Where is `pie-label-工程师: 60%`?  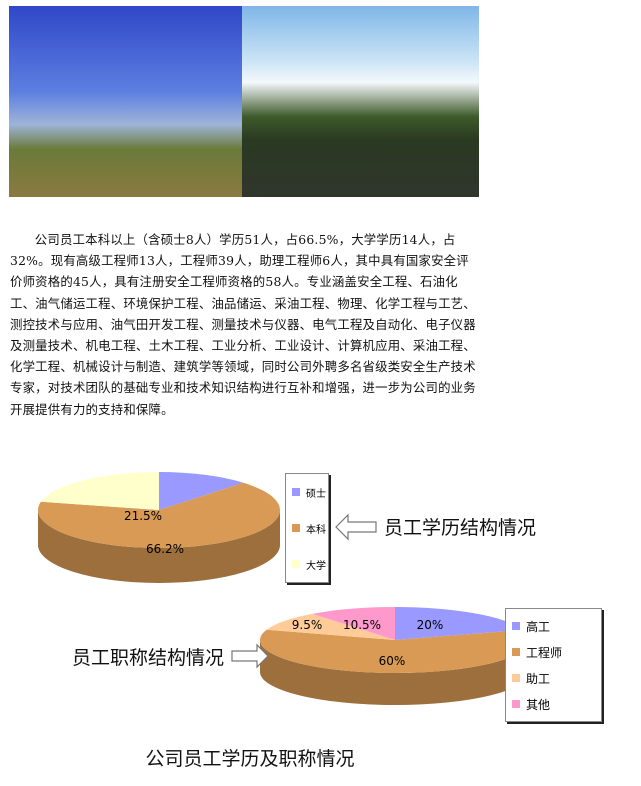 pie-label-工程师: 60% is located at coordinates (392, 661).